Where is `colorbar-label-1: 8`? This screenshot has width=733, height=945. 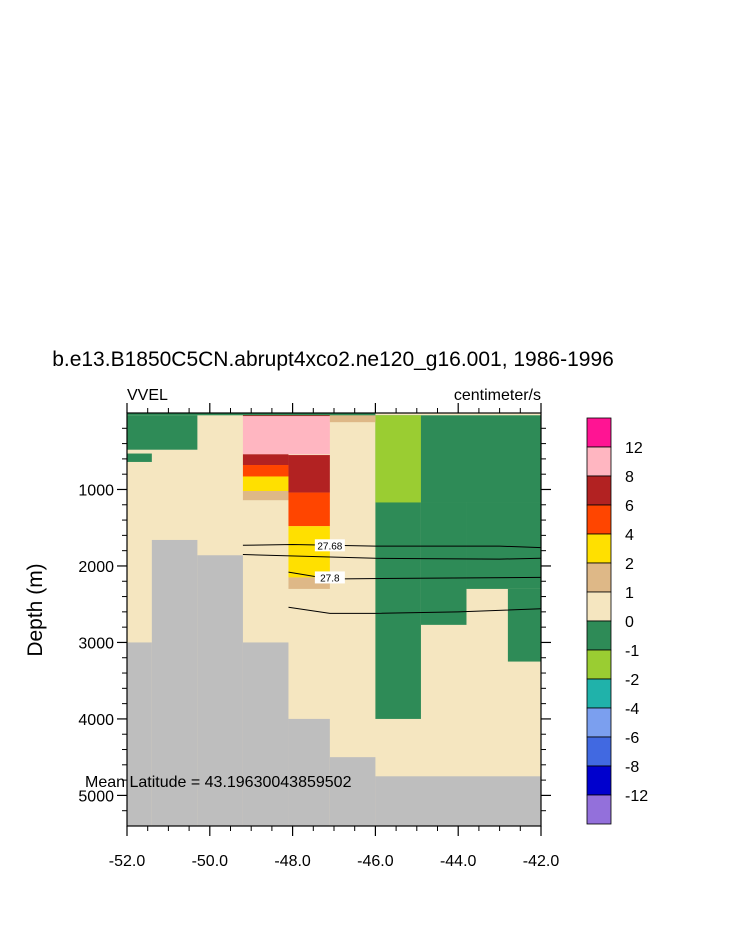
colorbar-label-1: 8 is located at coordinates (629, 477).